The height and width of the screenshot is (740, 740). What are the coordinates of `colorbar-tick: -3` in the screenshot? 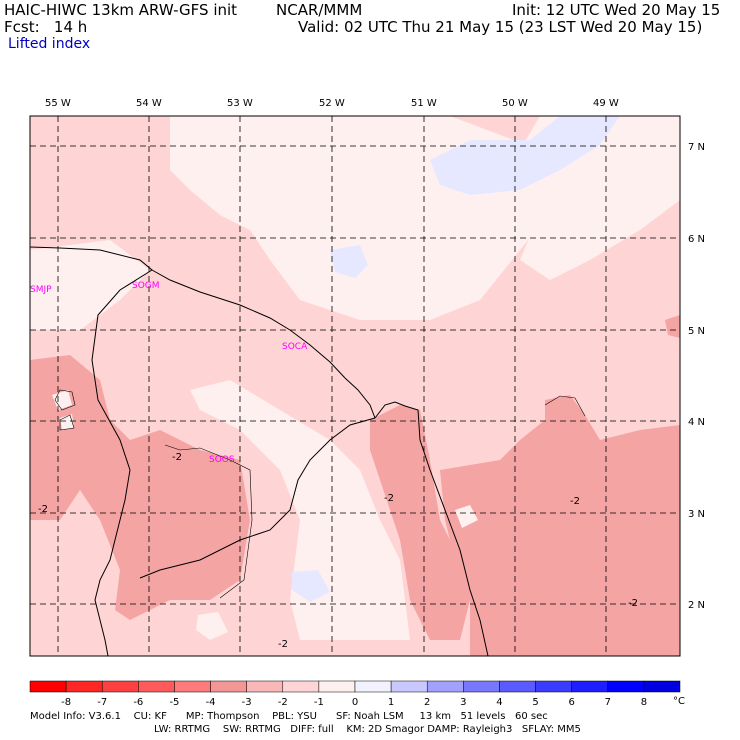 It's located at (247, 702).